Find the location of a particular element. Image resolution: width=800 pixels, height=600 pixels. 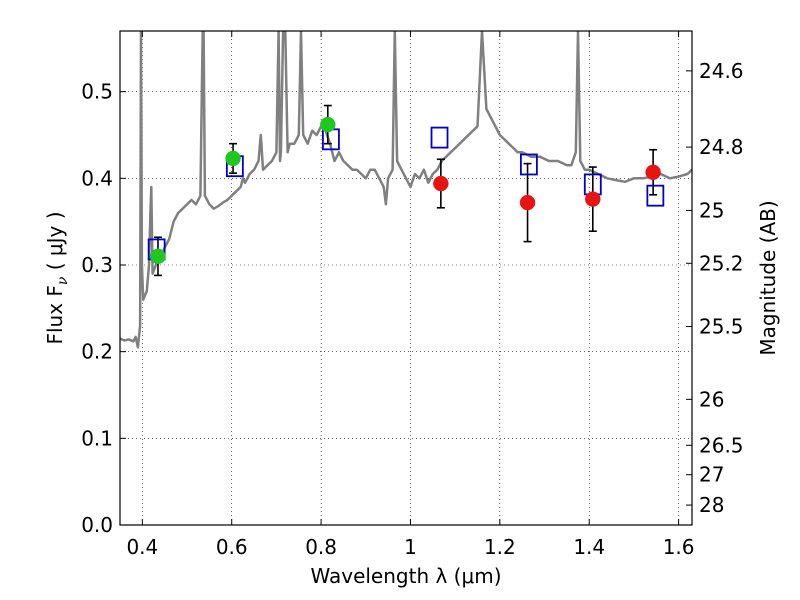

x-tick-labels: 0.4 0.6 0.8 1 1.2 1.4 1.6 is located at coordinates (410, 547).